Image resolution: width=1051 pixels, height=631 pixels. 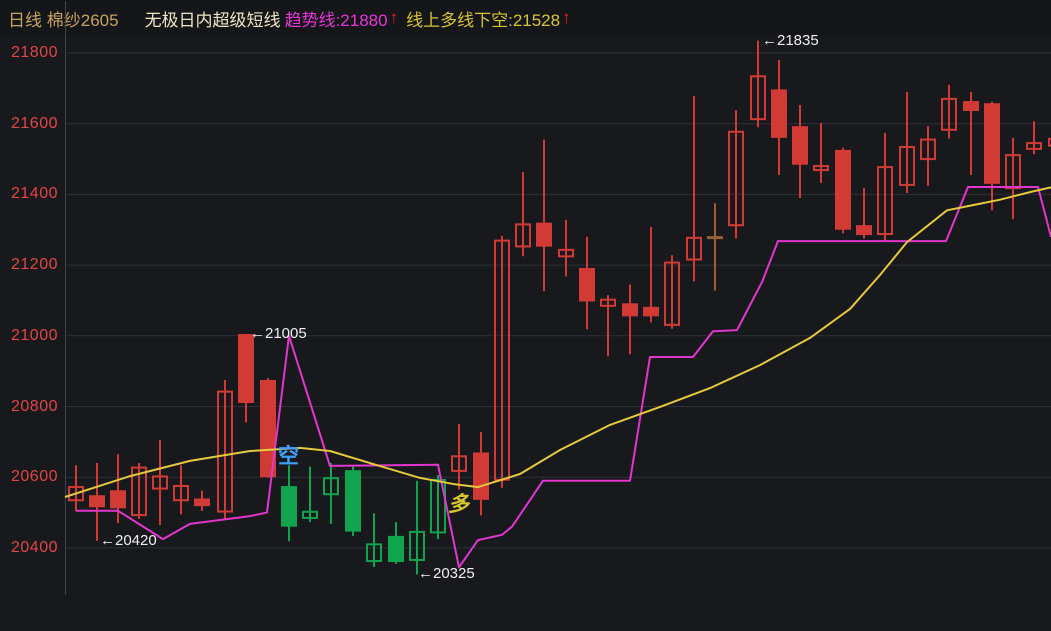 What do you see at coordinates (278, 334) in the screenshot?
I see `price-annotation: ←21005` at bounding box center [278, 334].